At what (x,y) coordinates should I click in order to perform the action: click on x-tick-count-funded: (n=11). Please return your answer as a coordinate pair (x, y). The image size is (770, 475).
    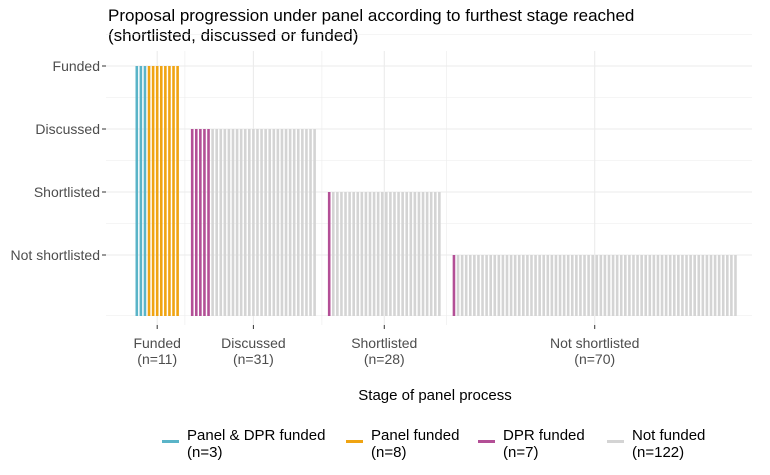
    Looking at the image, I should click on (157, 359).